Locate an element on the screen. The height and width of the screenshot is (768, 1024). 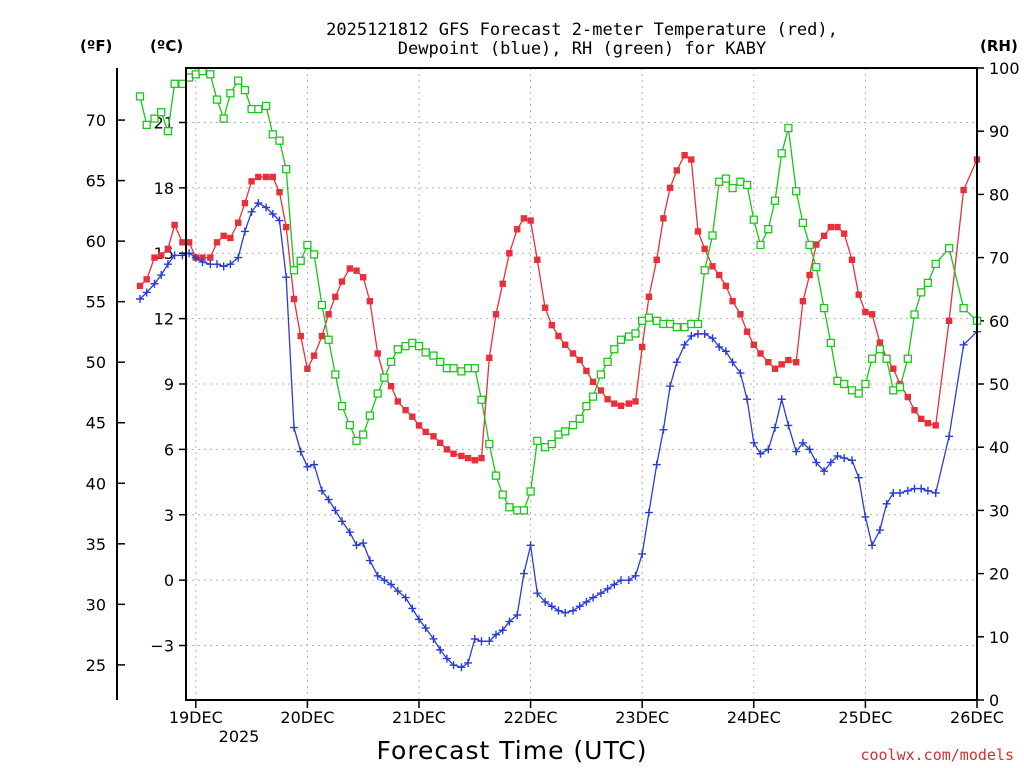
year-label: 2025 is located at coordinates (239, 736).